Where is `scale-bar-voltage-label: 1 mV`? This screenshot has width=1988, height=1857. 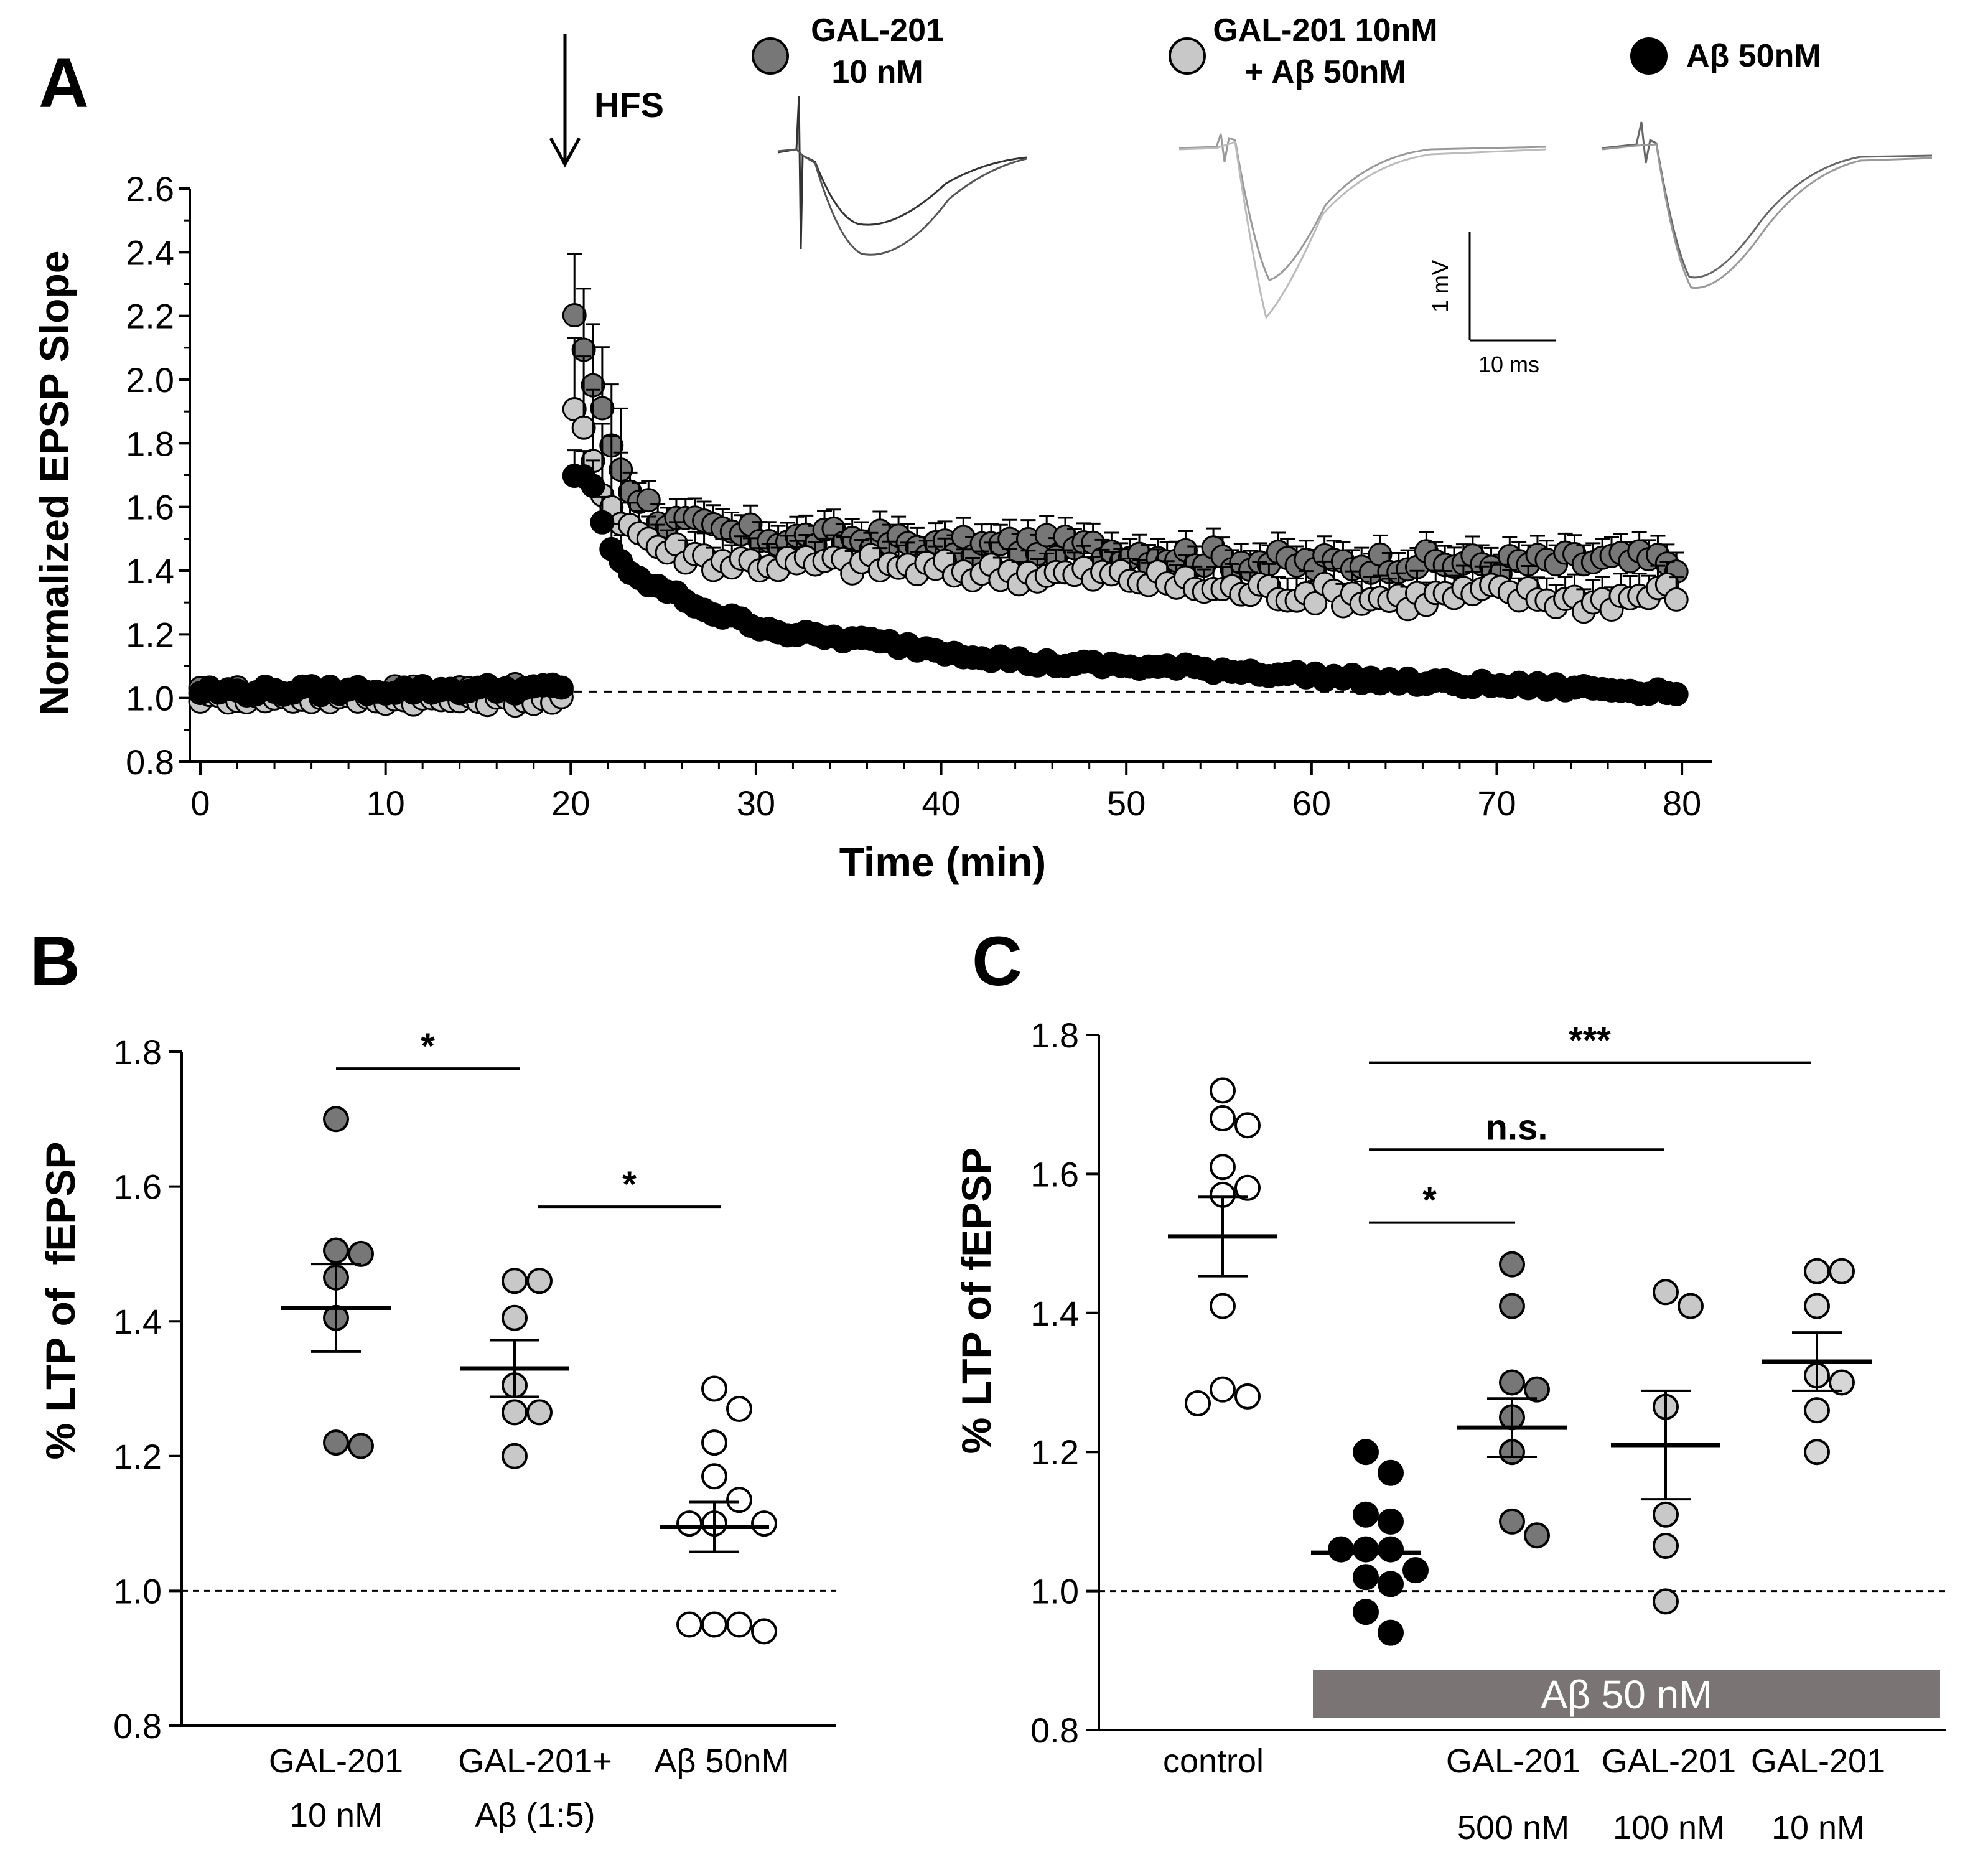 scale-bar-voltage-label: 1 mV is located at coordinates (1440, 286).